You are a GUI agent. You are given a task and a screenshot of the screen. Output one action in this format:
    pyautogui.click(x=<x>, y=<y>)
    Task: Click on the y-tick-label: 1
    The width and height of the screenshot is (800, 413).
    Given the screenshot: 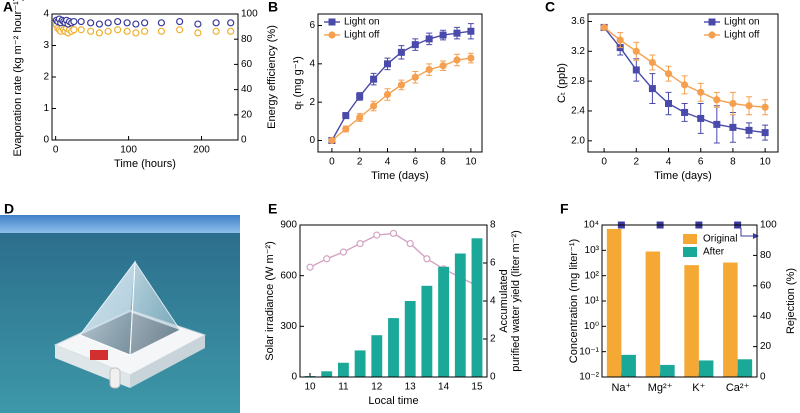 What is the action you would take?
    pyautogui.click(x=46, y=108)
    